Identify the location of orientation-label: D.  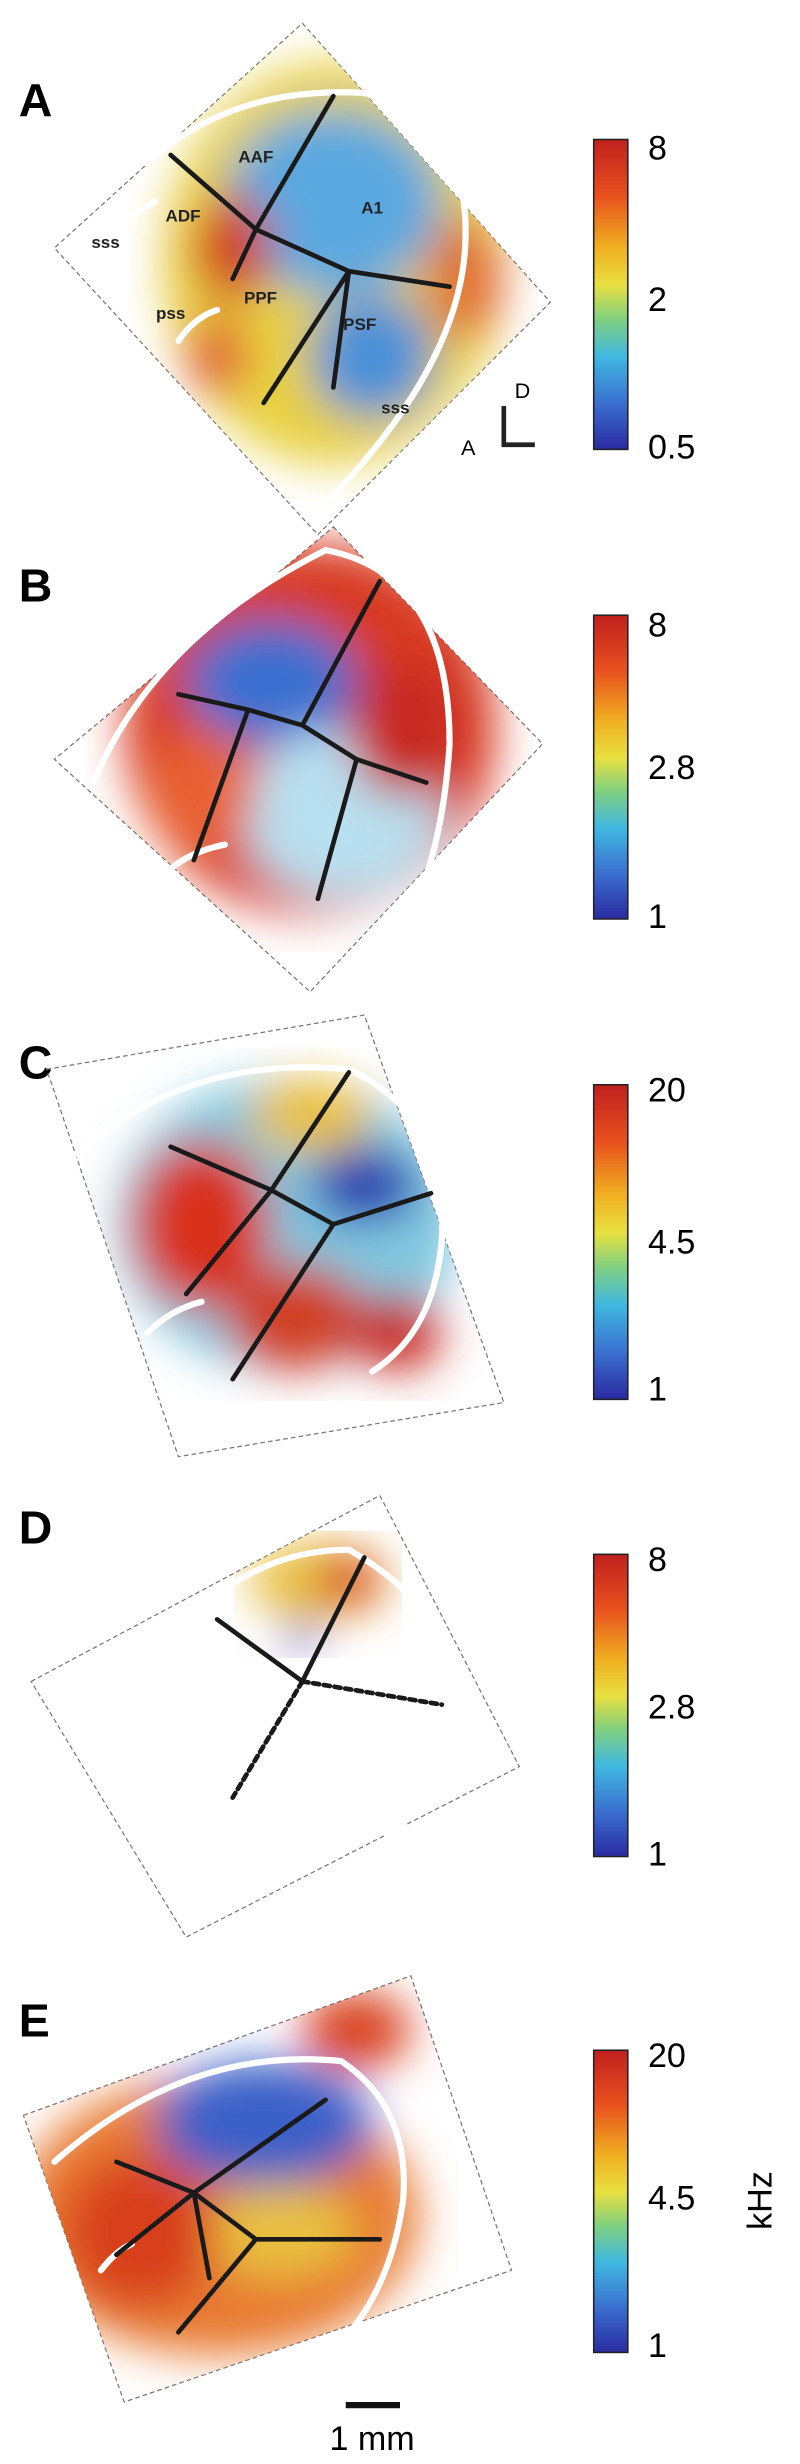
(523, 390).